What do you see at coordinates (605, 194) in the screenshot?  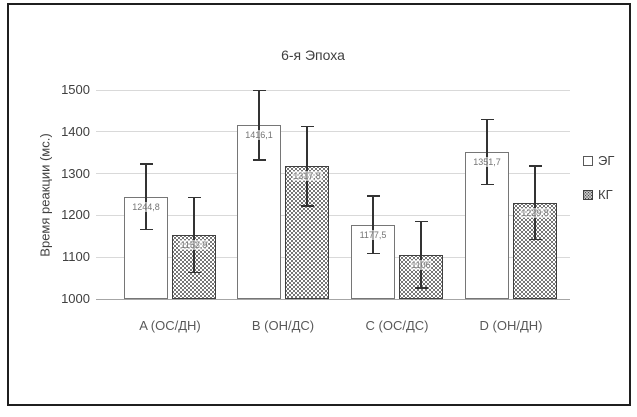 I see `legend-label-kg: КГ` at bounding box center [605, 194].